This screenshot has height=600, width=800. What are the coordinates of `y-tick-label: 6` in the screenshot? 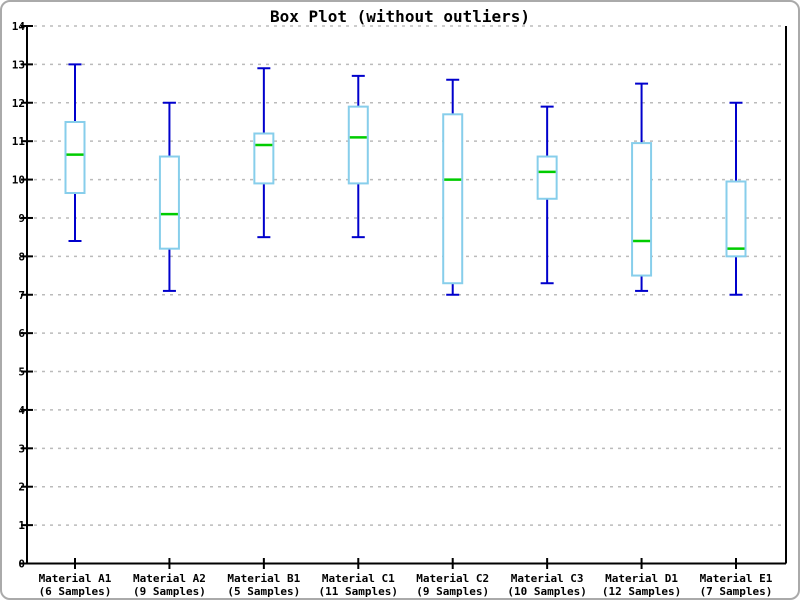 It's located at (21, 333).